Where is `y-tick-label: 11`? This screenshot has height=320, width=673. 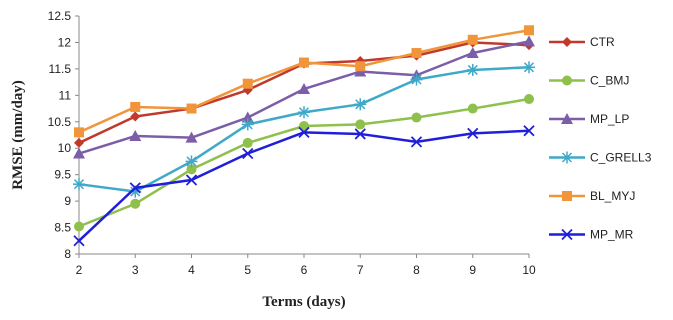
y-tick-label: 11 is located at coordinates (65, 95).